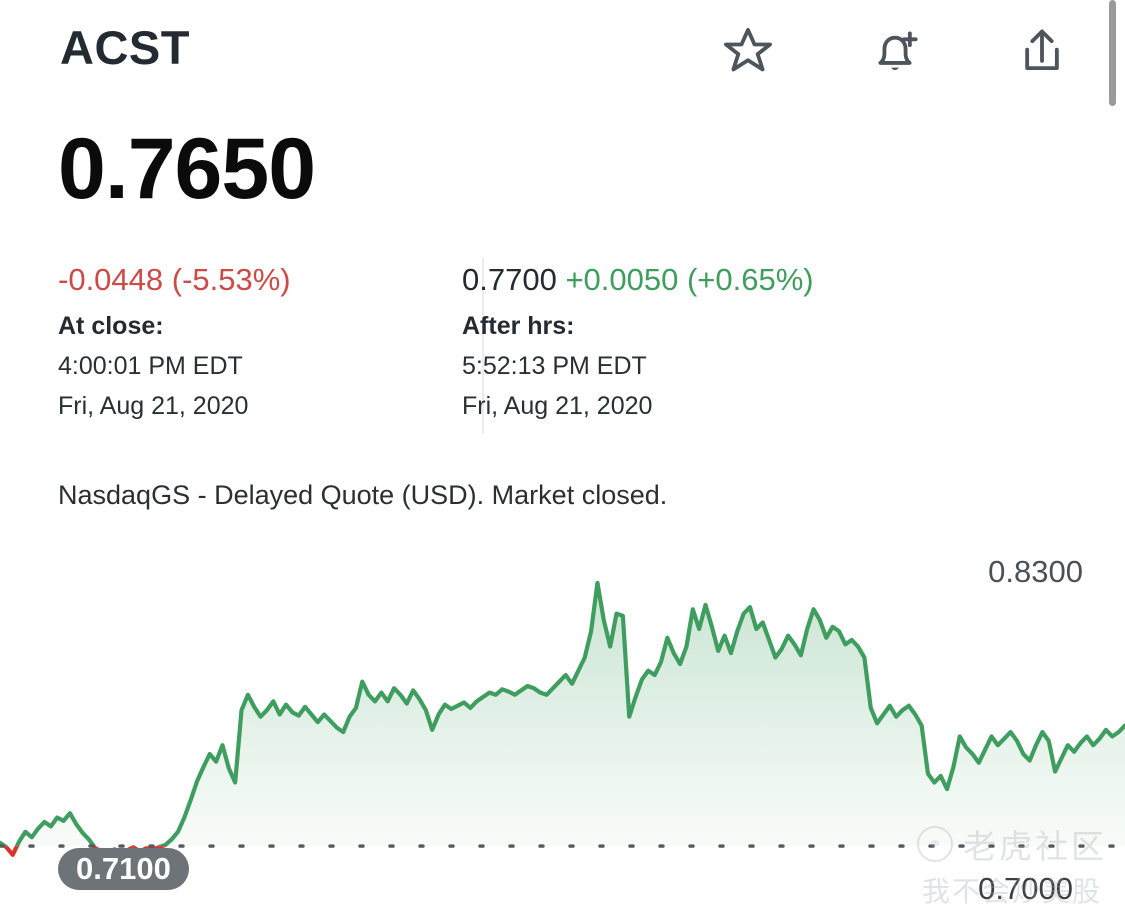 This screenshot has width=1125, height=914. Describe the element at coordinates (123, 869) in the screenshot. I see `chart-baseline-badge: 0.7100` at that location.